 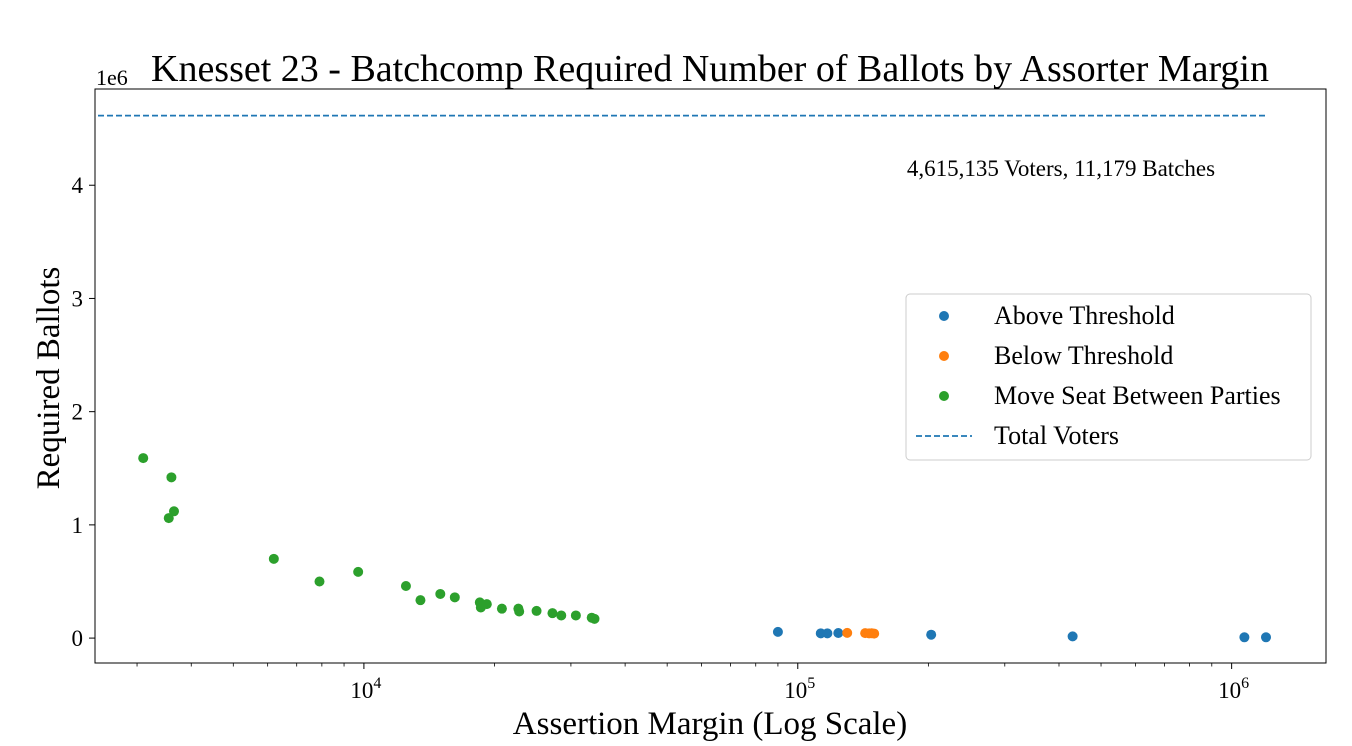 I want to click on y-tick-label: 3, so click(x=78, y=298).